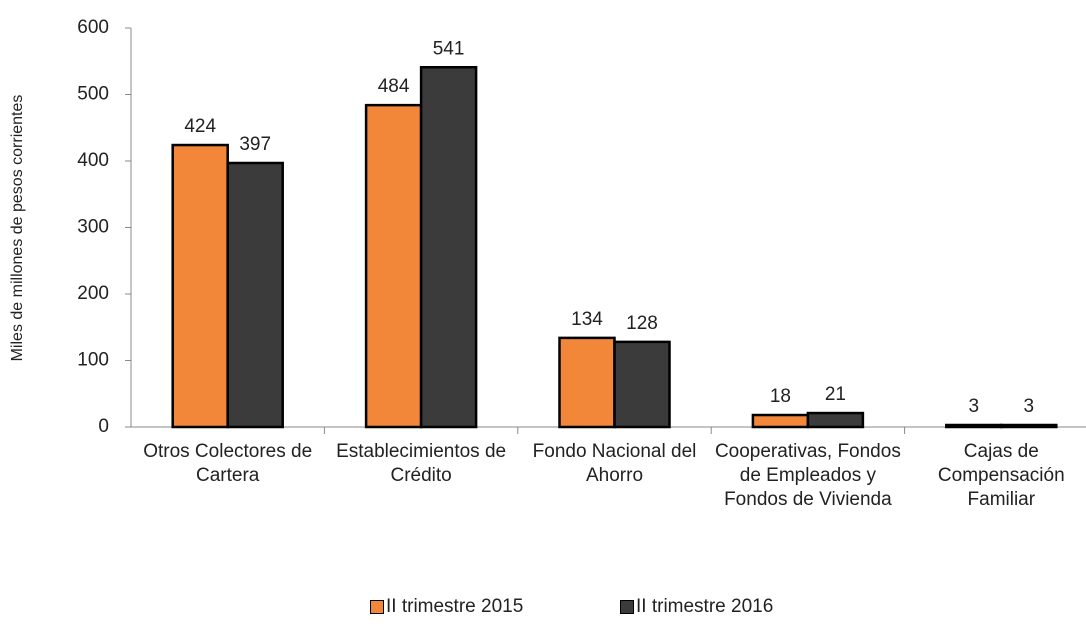  Describe the element at coordinates (614, 463) in the screenshot. I see `x-tick-label: Fondo Nacional del Ahorro` at that location.